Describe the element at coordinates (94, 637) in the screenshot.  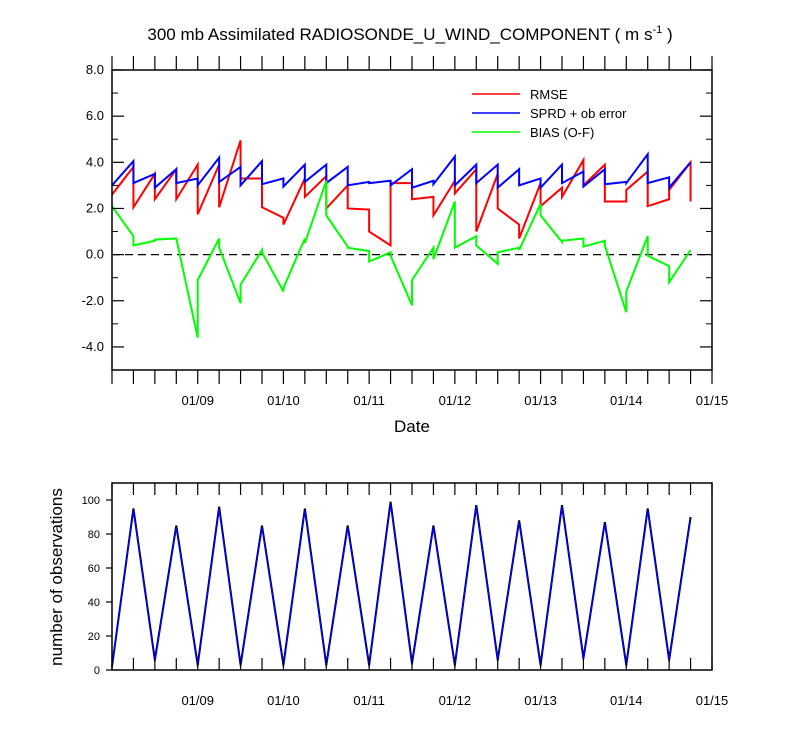
I see `y-tick-label: 20` at that location.